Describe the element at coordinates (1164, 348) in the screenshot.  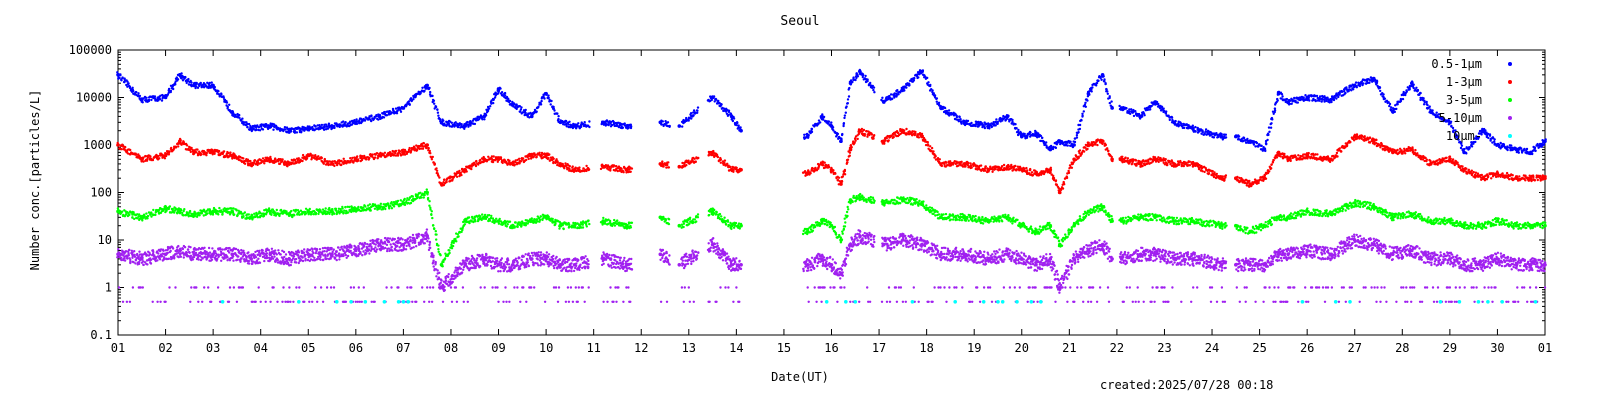
I see `x-tick-label: 23` at that location.